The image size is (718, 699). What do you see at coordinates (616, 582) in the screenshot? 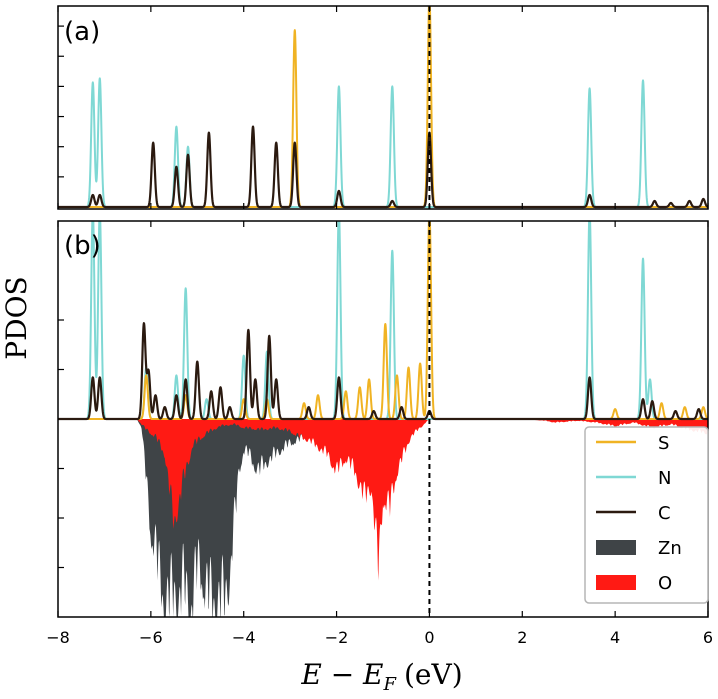
I see `legend-swatch-o` at bounding box center [616, 582].